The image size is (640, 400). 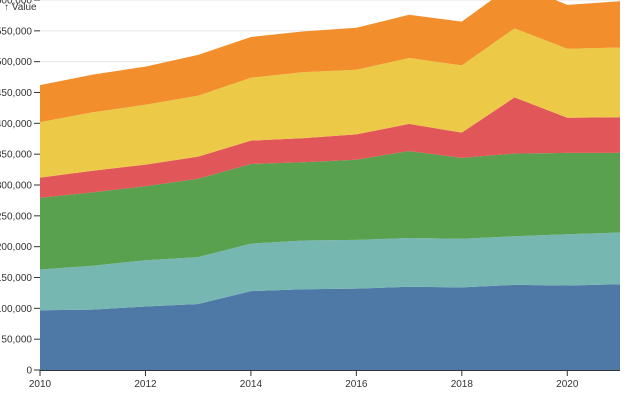 I want to click on y-tick-label: 250,000, so click(x=16, y=216).